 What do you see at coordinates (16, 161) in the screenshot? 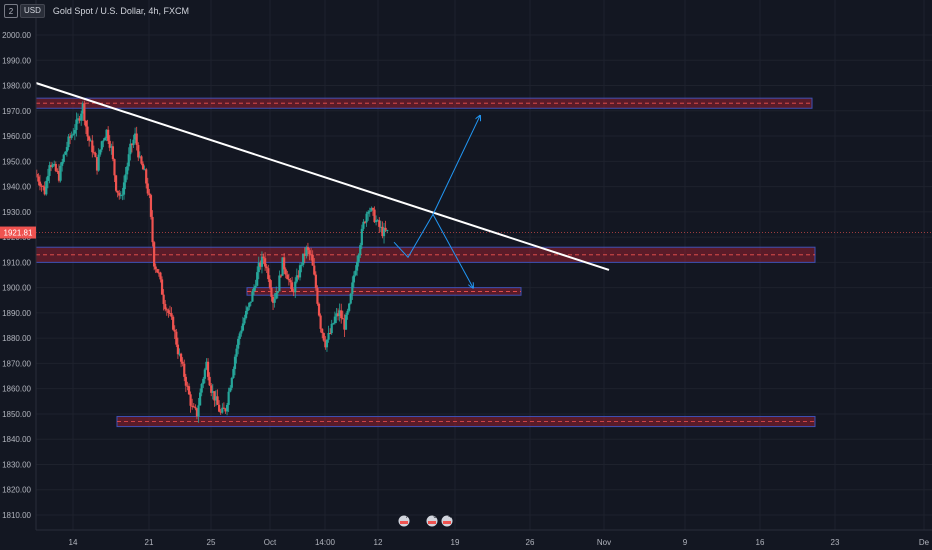
I see `y-tick-label: 1950.00` at bounding box center [16, 161].